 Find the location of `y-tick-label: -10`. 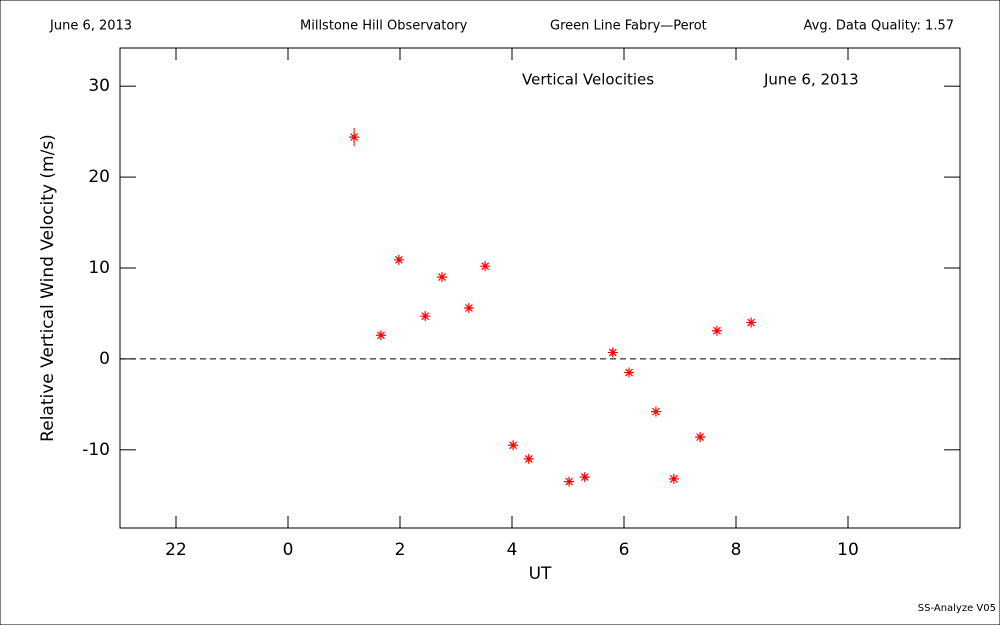

y-tick-label: -10 is located at coordinates (96, 450).